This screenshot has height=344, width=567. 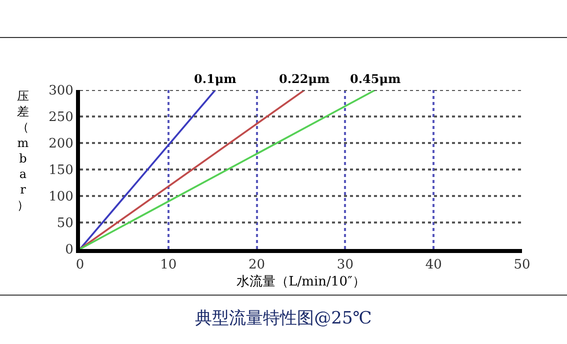 What do you see at coordinates (345, 265) in the screenshot?
I see `x-tick-label: 30` at bounding box center [345, 265].